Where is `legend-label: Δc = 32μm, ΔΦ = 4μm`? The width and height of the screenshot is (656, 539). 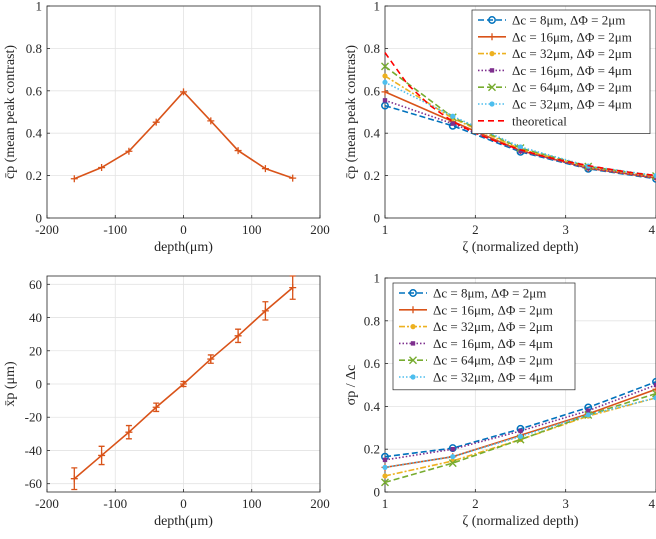
legend-label: Δc = 32μm, ΔΦ = 4μm is located at coordinates (572, 104).